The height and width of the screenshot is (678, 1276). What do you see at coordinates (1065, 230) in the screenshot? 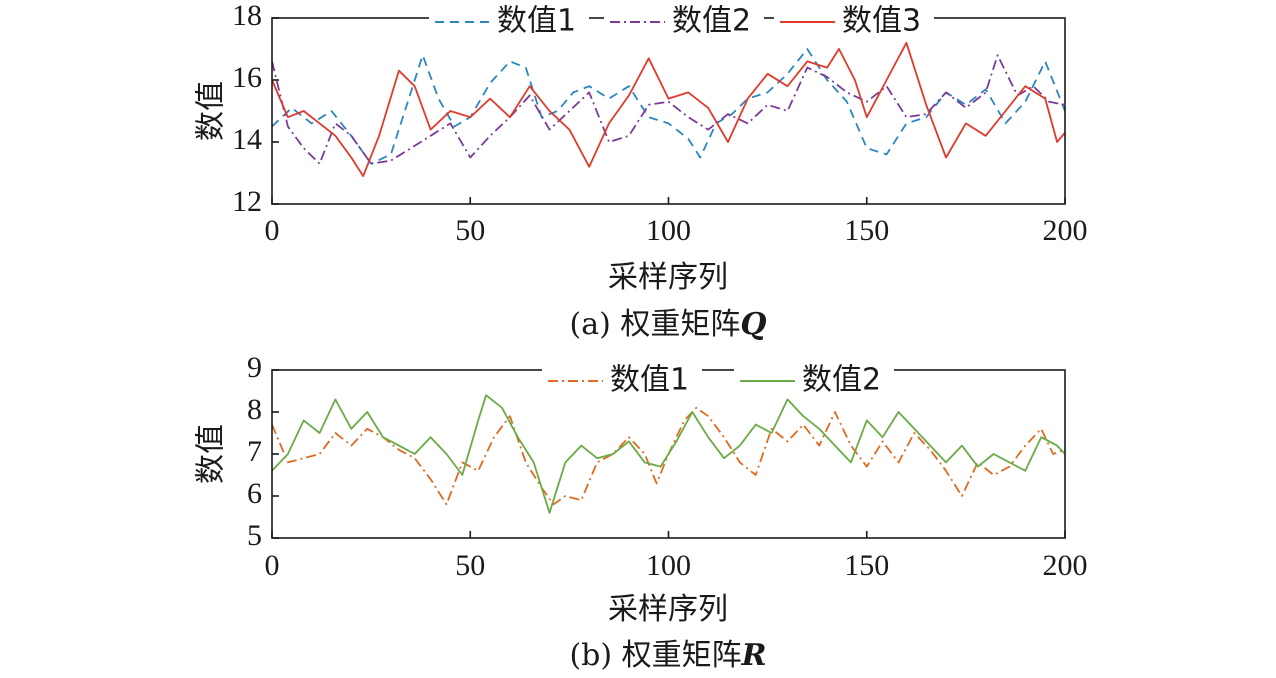
I see `panel-a-x-tick-label: 200` at bounding box center [1065, 230].